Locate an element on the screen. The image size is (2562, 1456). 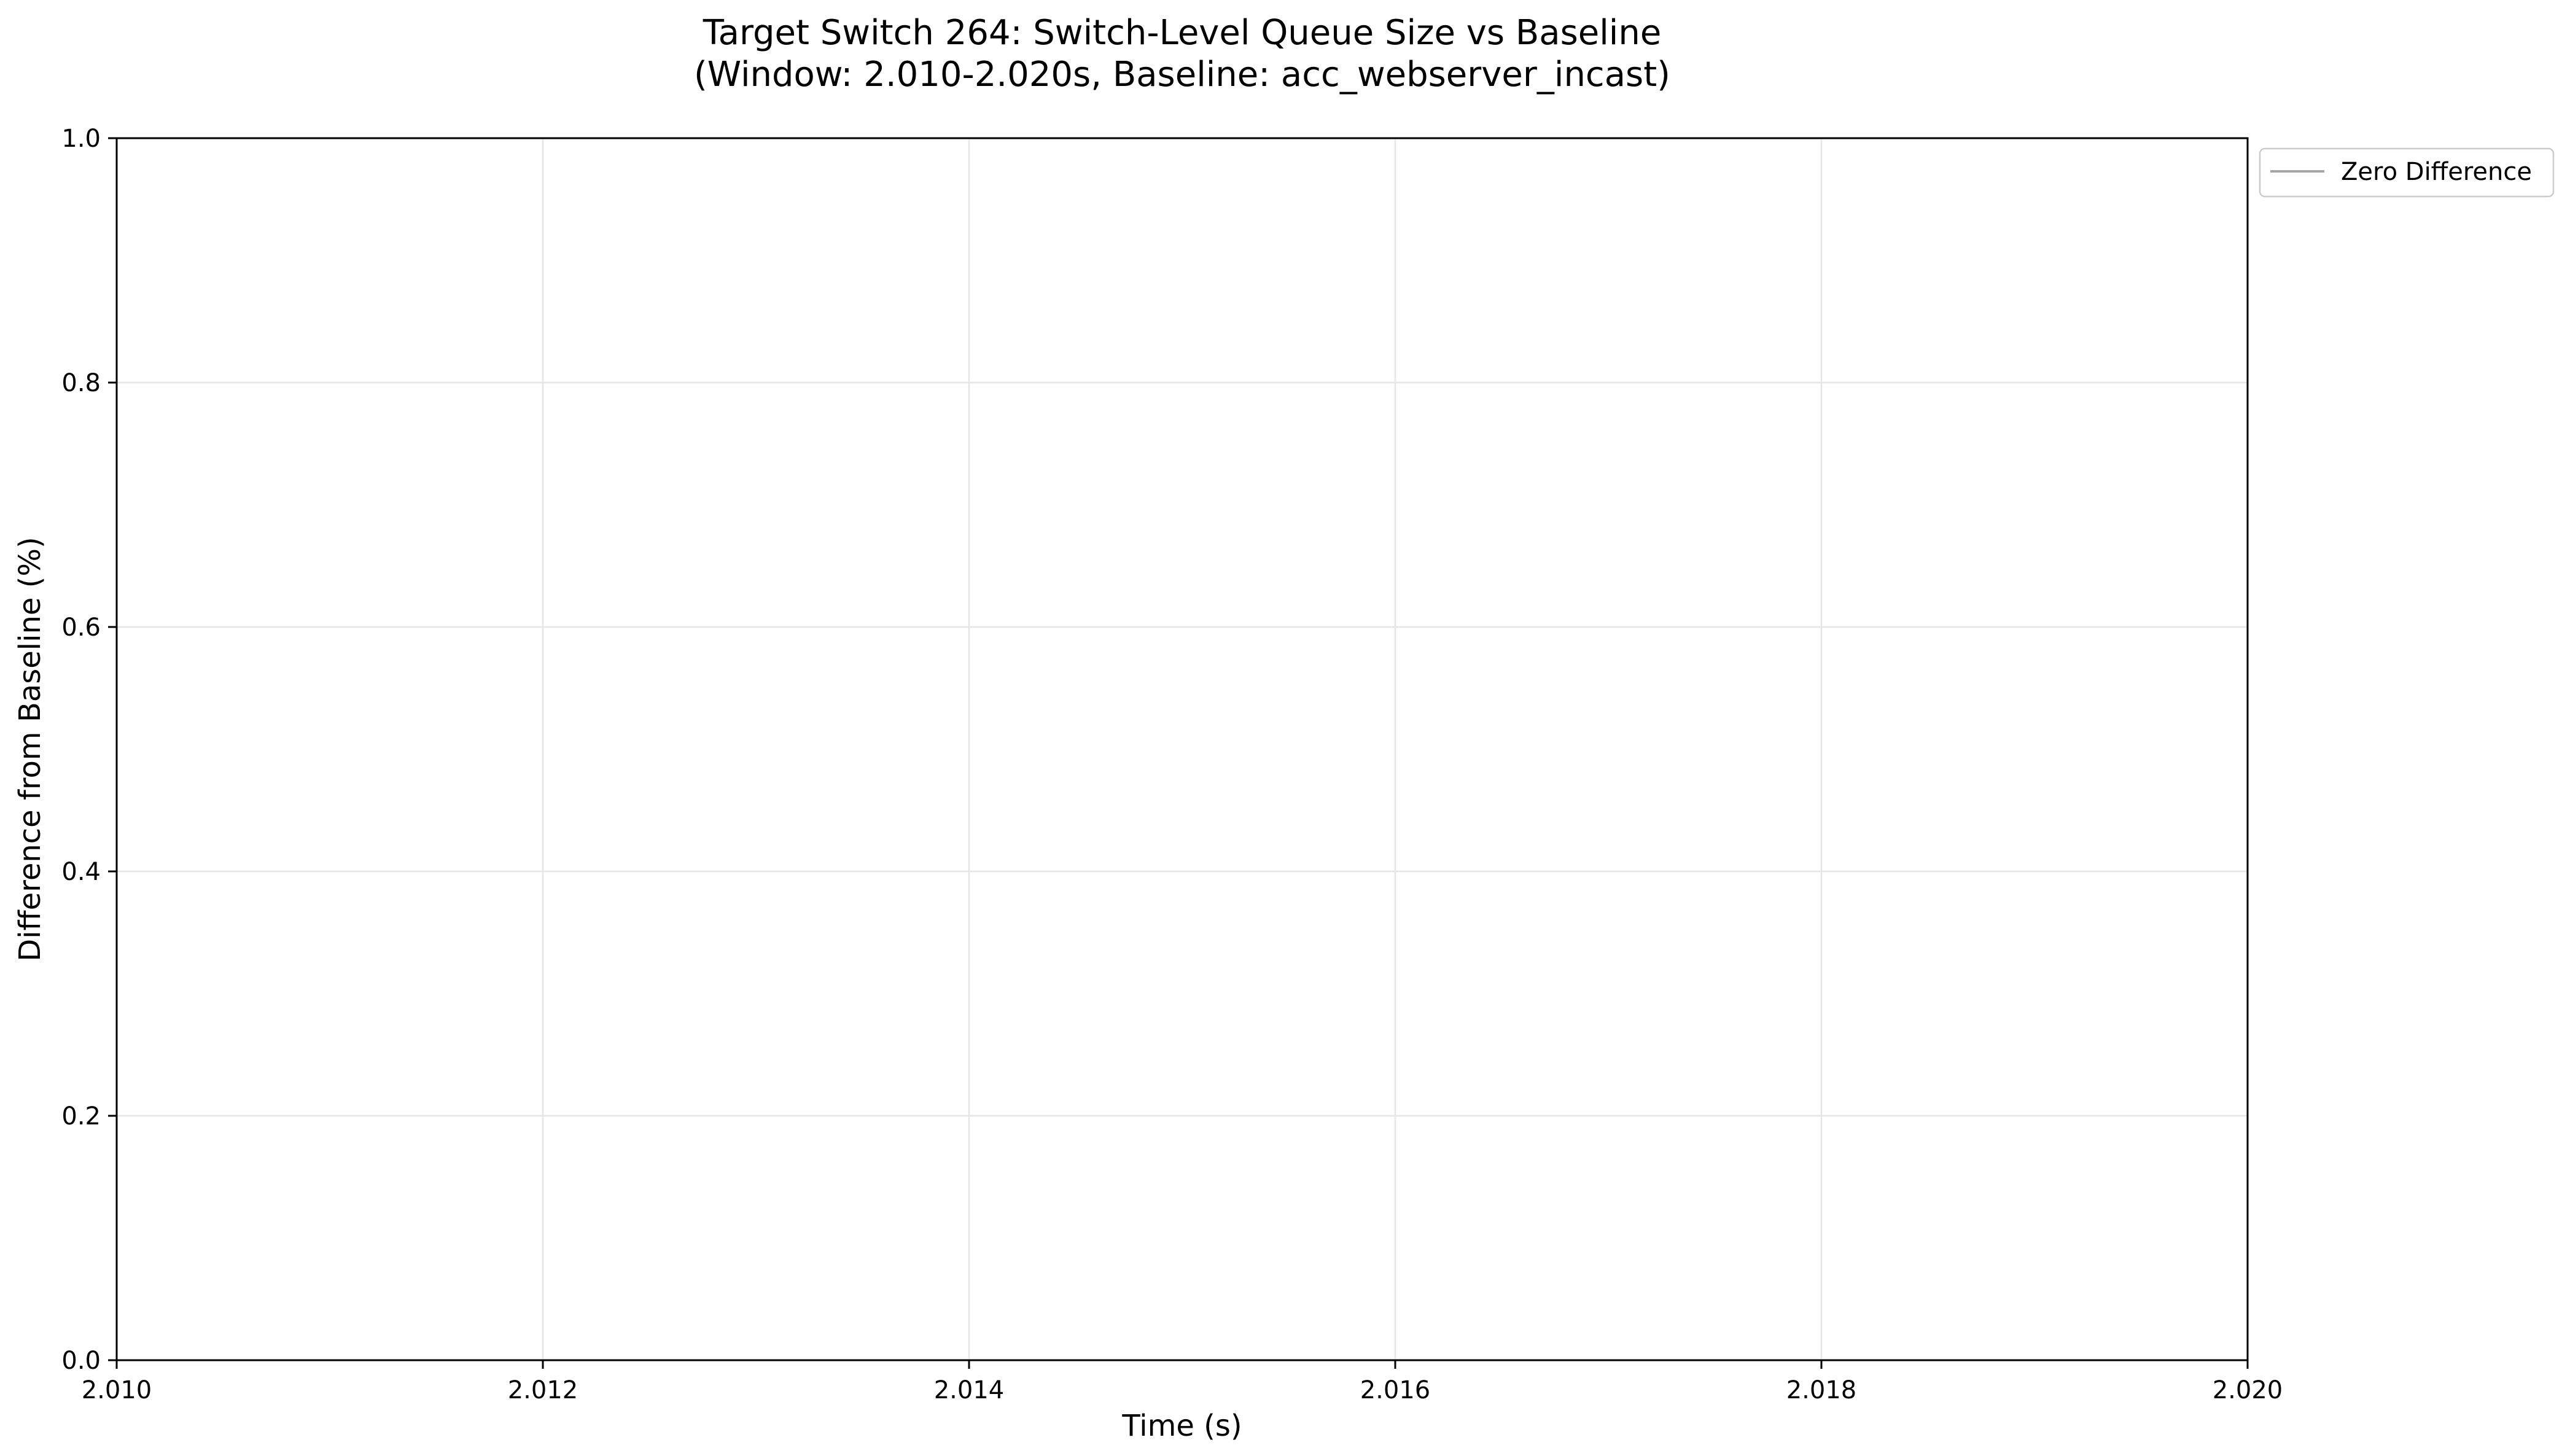
legend-box is located at coordinates (2407, 172).